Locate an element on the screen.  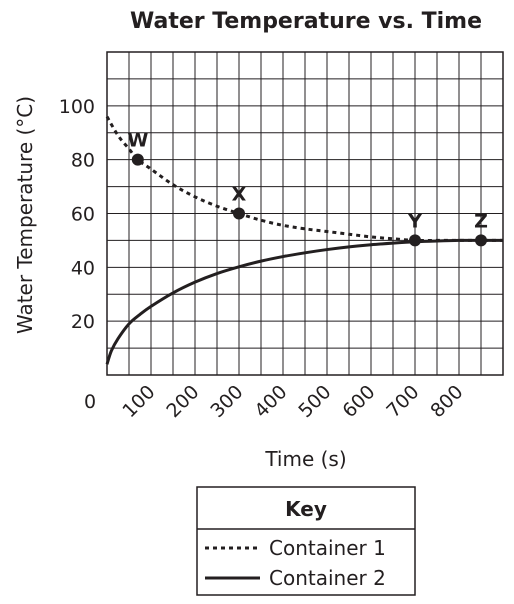
point-label-z: Z is located at coordinates (481, 221).